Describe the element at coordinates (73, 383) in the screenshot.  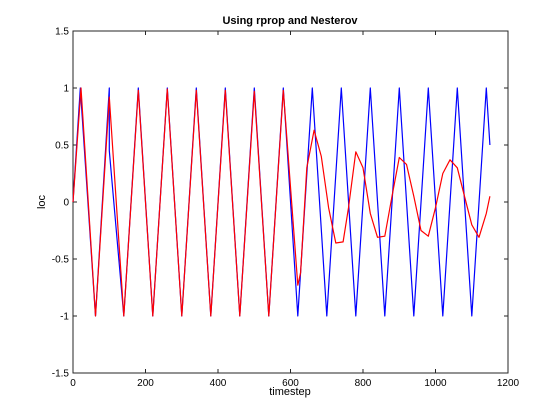
I see `x-tick-label: 0` at that location.